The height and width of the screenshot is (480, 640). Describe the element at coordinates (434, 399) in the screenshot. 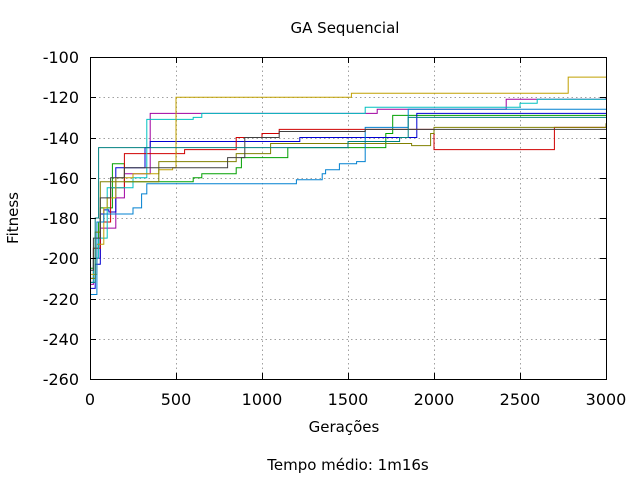

I see `x-tick-label: 2000` at that location.